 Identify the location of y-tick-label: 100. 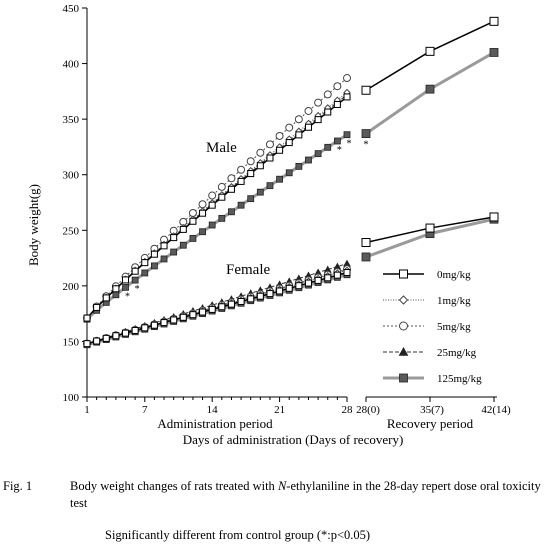
(71, 398).